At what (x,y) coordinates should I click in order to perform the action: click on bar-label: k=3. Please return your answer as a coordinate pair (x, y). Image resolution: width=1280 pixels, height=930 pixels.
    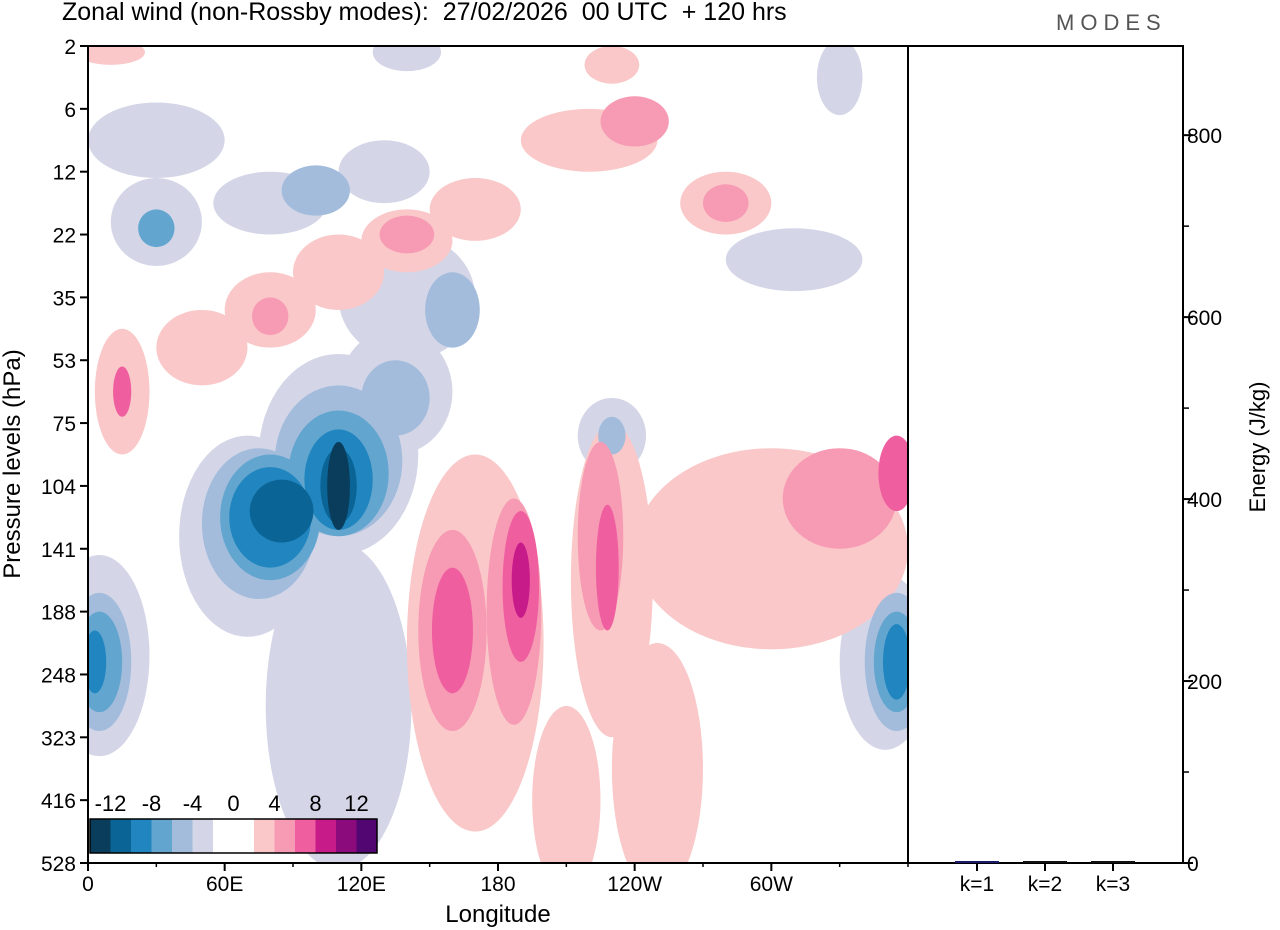
    Looking at the image, I should click on (1113, 884).